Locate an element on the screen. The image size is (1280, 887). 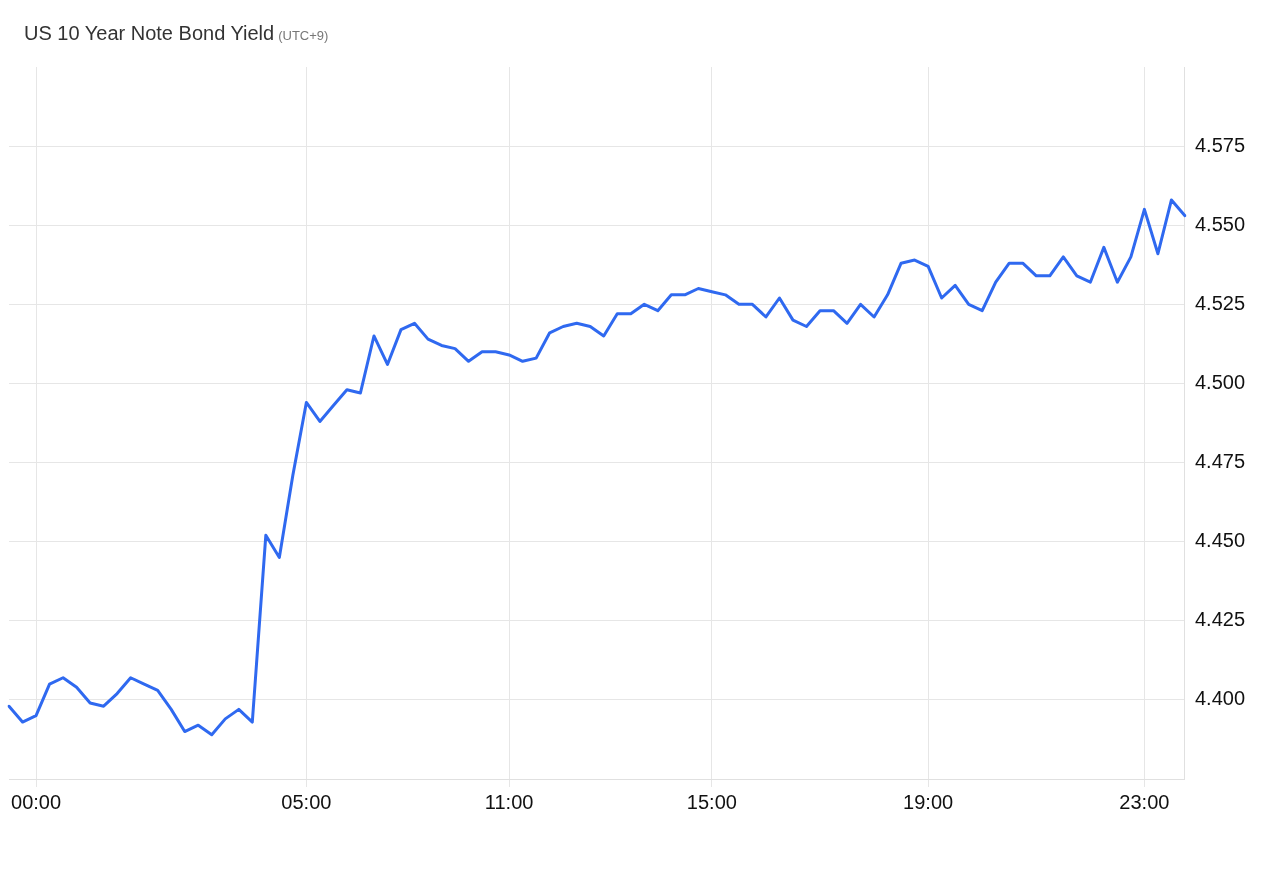
x-tick-label: 11:00 is located at coordinates (509, 801).